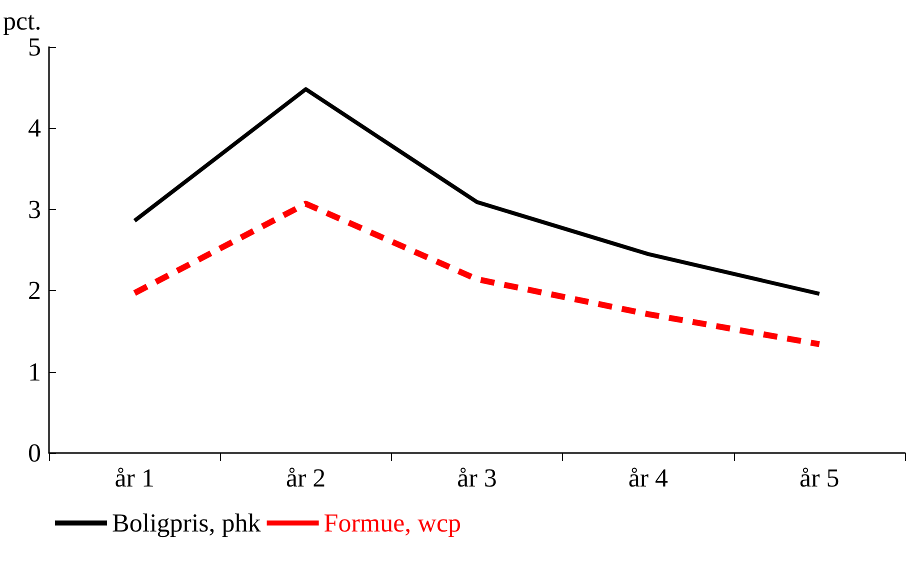  What do you see at coordinates (392, 523) in the screenshot?
I see `legend-label: Formue, wcp` at bounding box center [392, 523].